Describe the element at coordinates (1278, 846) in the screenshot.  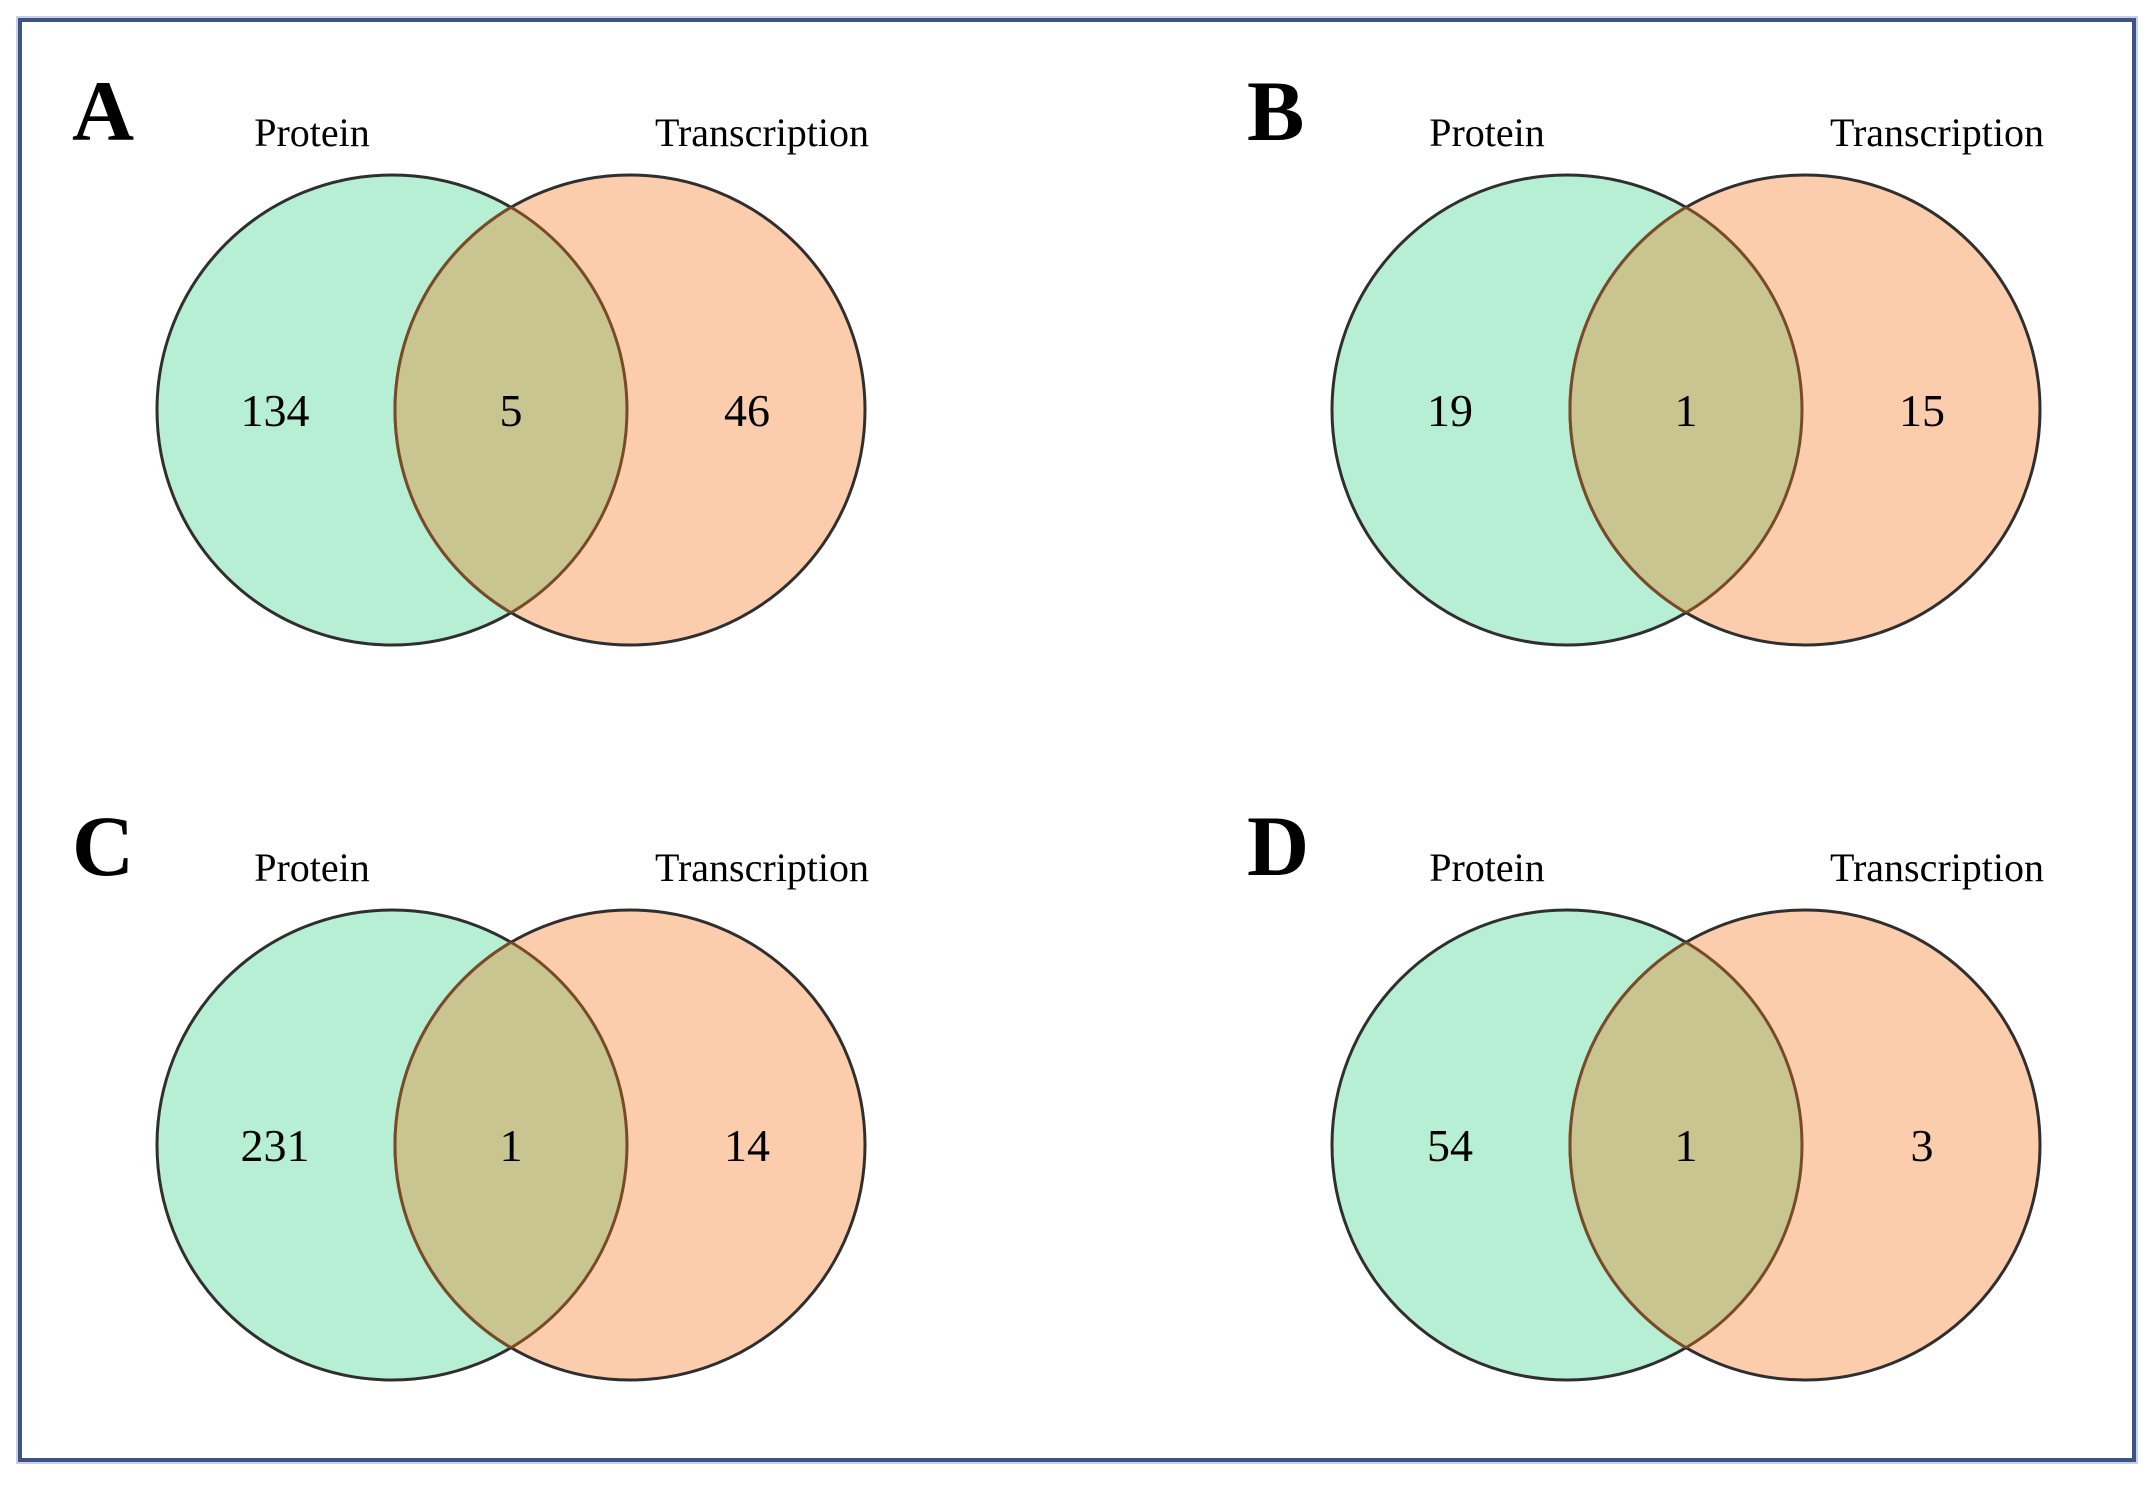
I see `panel-label: D` at that location.